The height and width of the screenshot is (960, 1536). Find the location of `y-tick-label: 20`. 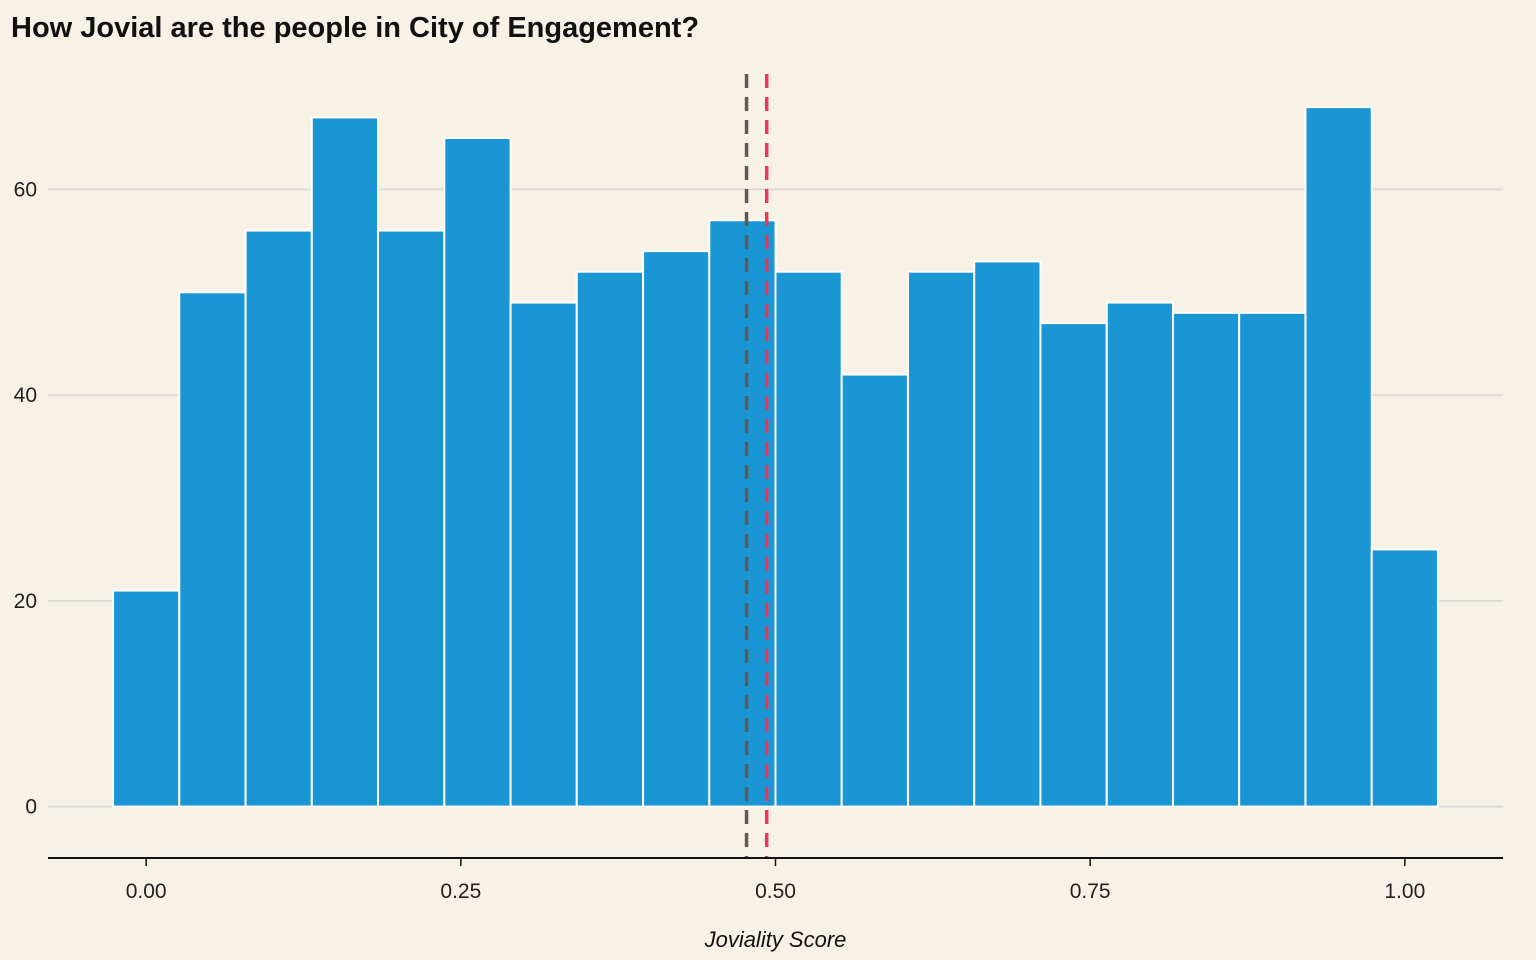

y-tick-label: 20 is located at coordinates (25, 601).